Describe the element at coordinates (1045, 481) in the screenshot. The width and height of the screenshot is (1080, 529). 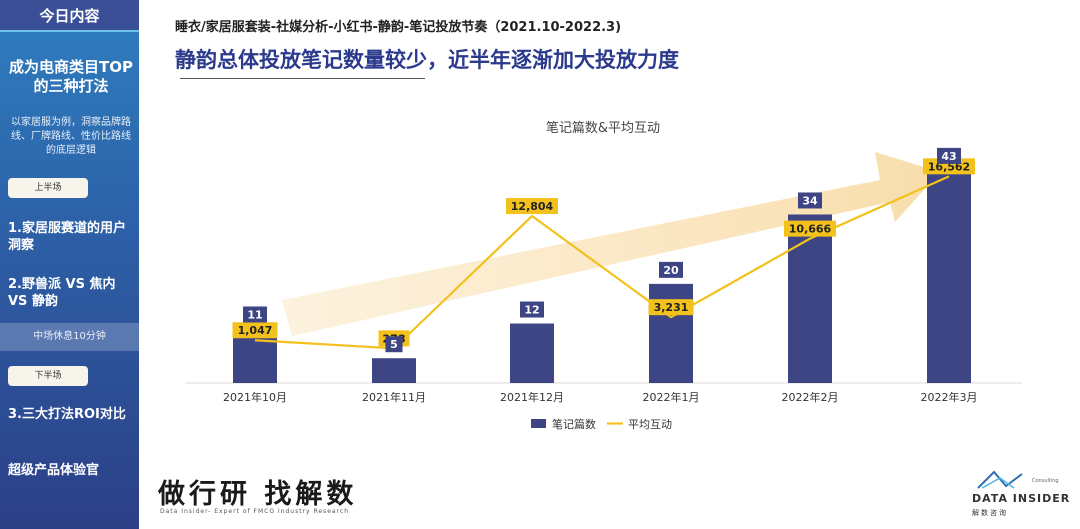
I see `brand-tag: Consulting` at that location.